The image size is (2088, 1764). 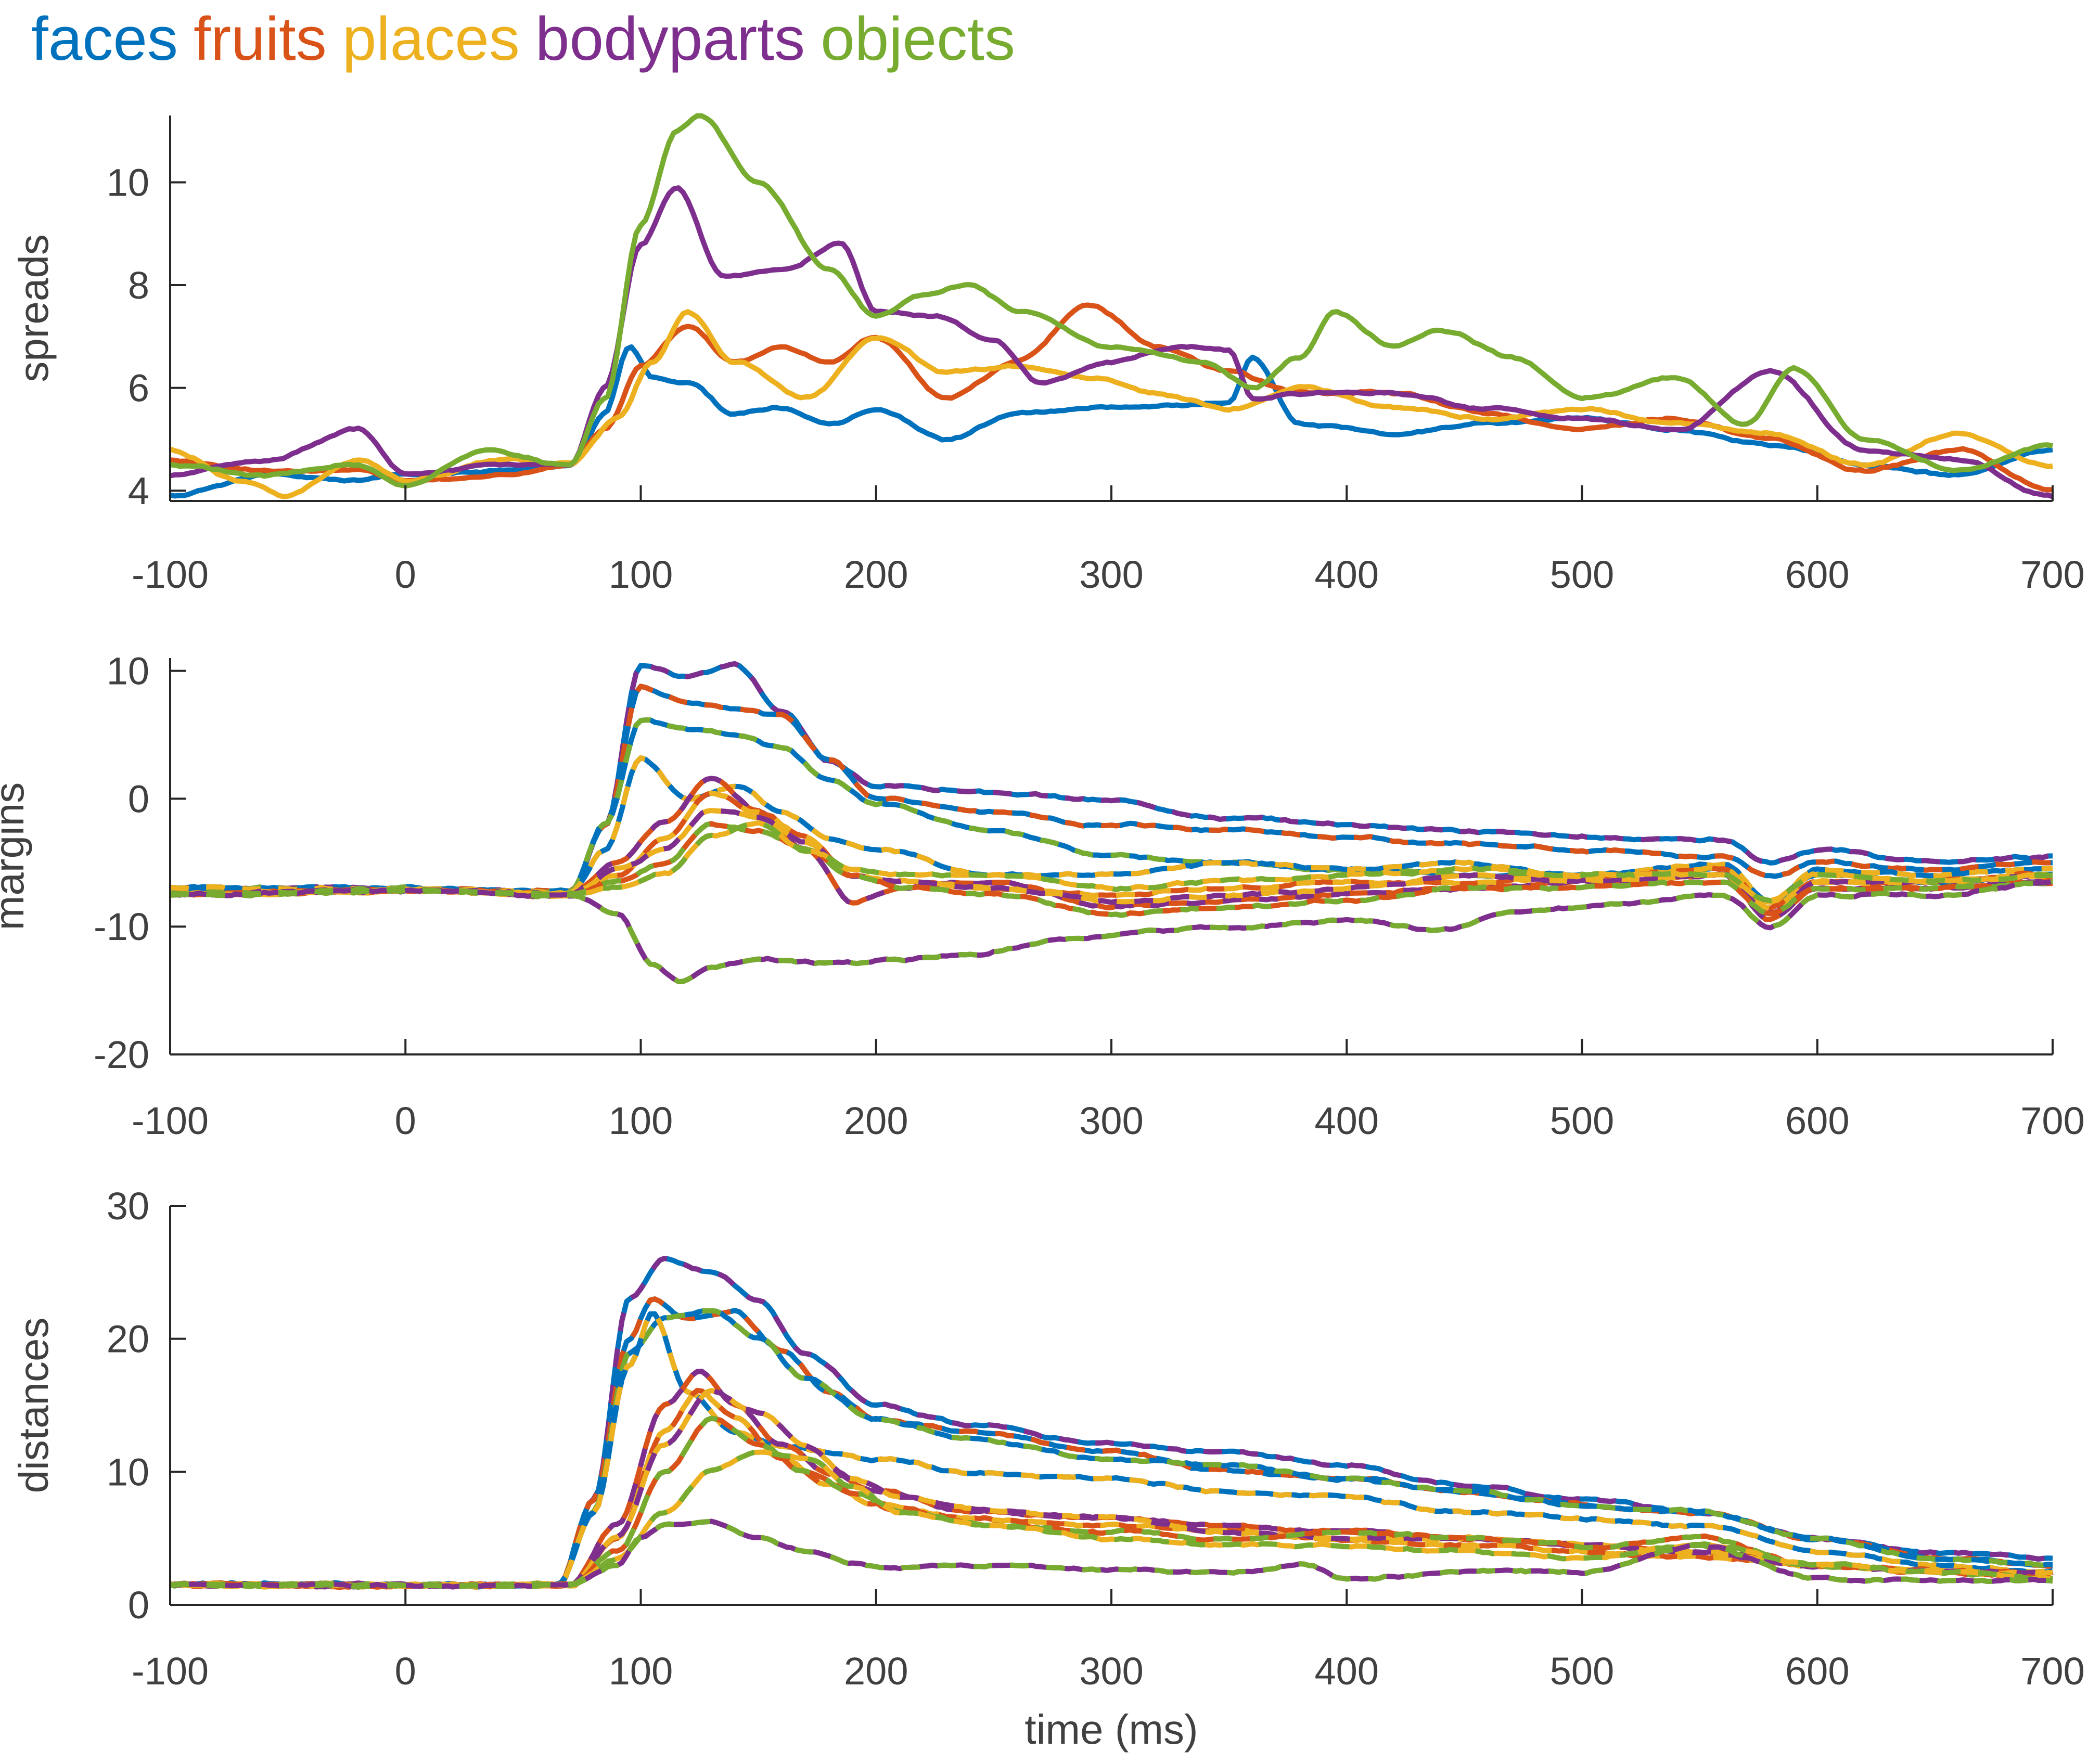 I want to click on series-line-faces-vs-bodyparts, so click(x=1111, y=779).